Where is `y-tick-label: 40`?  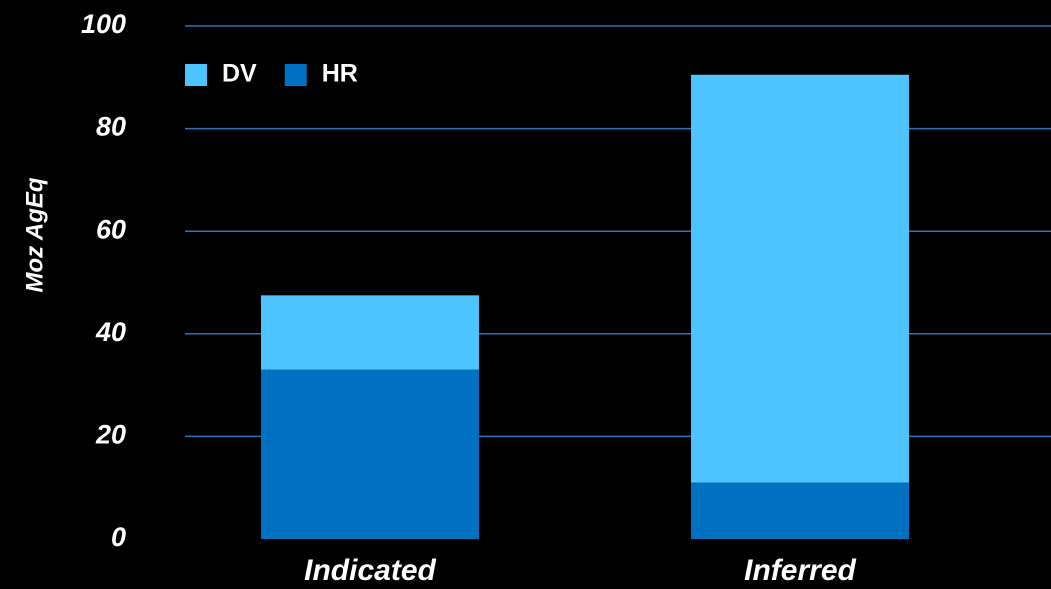
y-tick-label: 40 is located at coordinates (110, 332).